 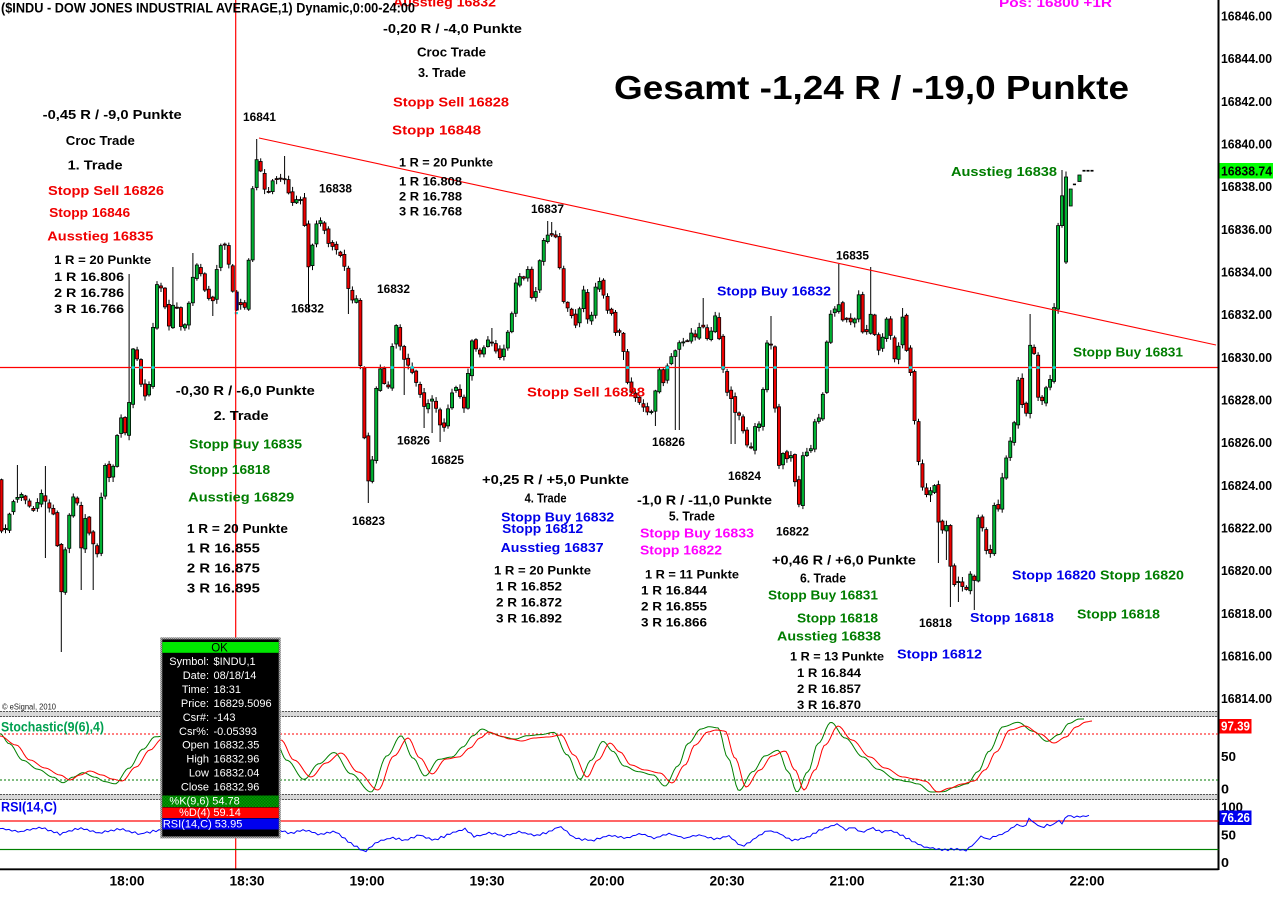 I want to click on svg-text: 16838, so click(x=335, y=189).